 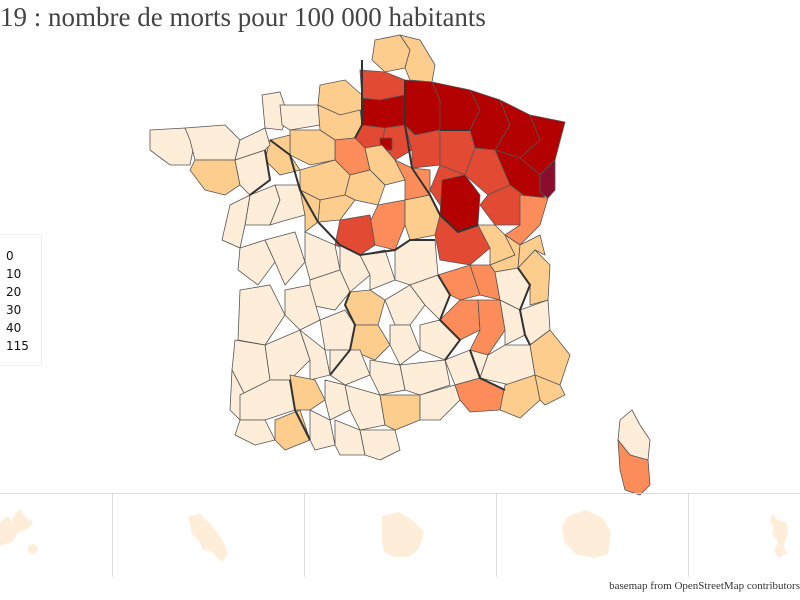 I want to click on inset-reunion, so click(x=592, y=535).